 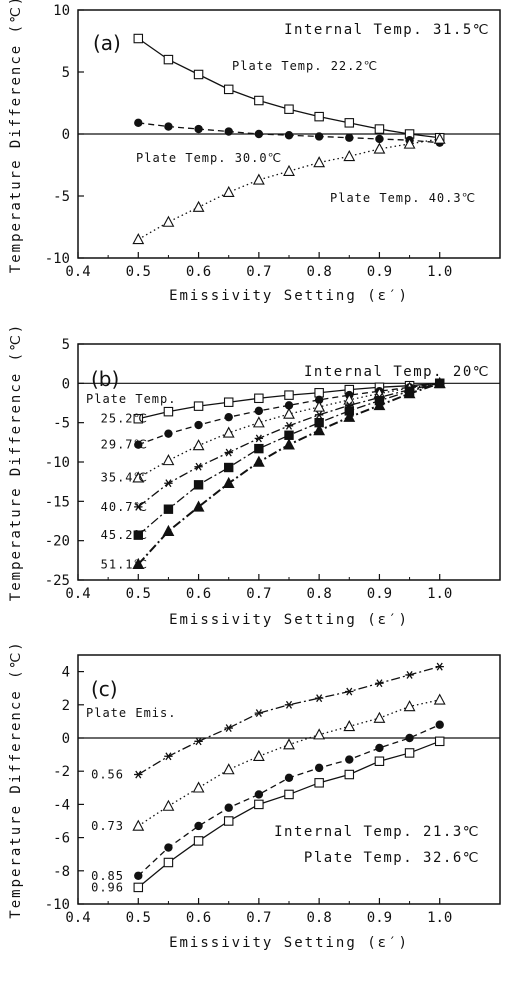 What do you see at coordinates (209, 158) in the screenshot?
I see `annotation: Plate Temp. 30.0℃` at bounding box center [209, 158].